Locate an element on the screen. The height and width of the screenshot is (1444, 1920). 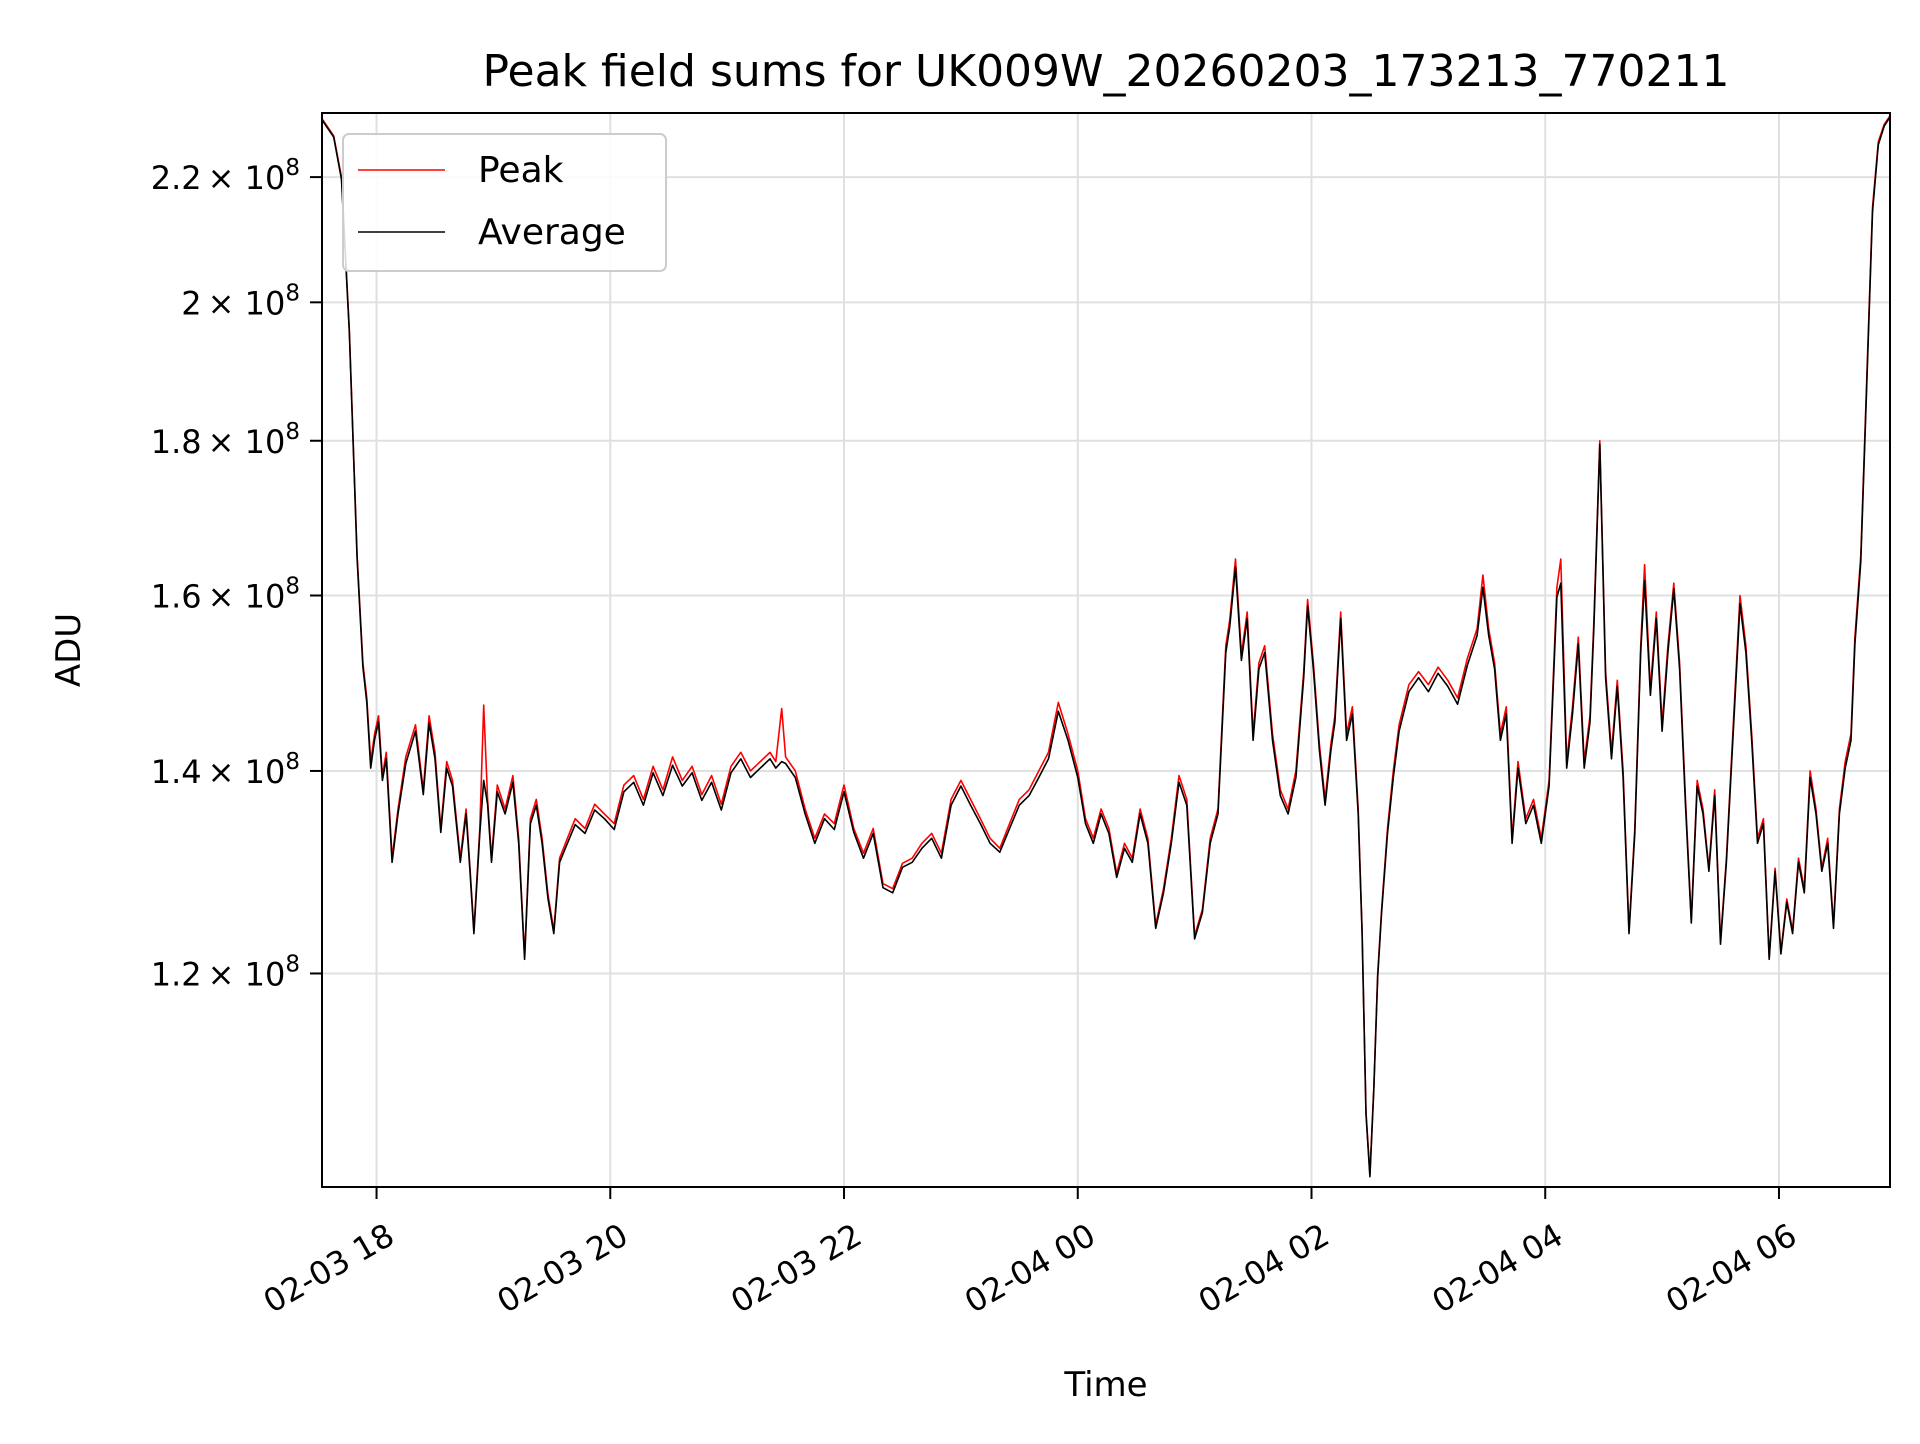
legend-label-peak: Peak is located at coordinates (521, 170).